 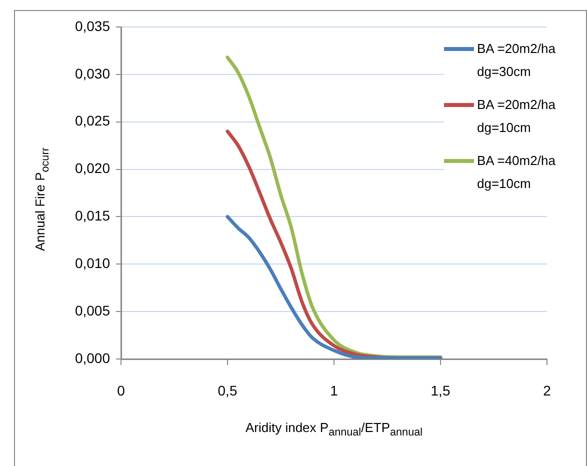 I want to click on y-tick-label: 0,000, so click(x=92, y=358).